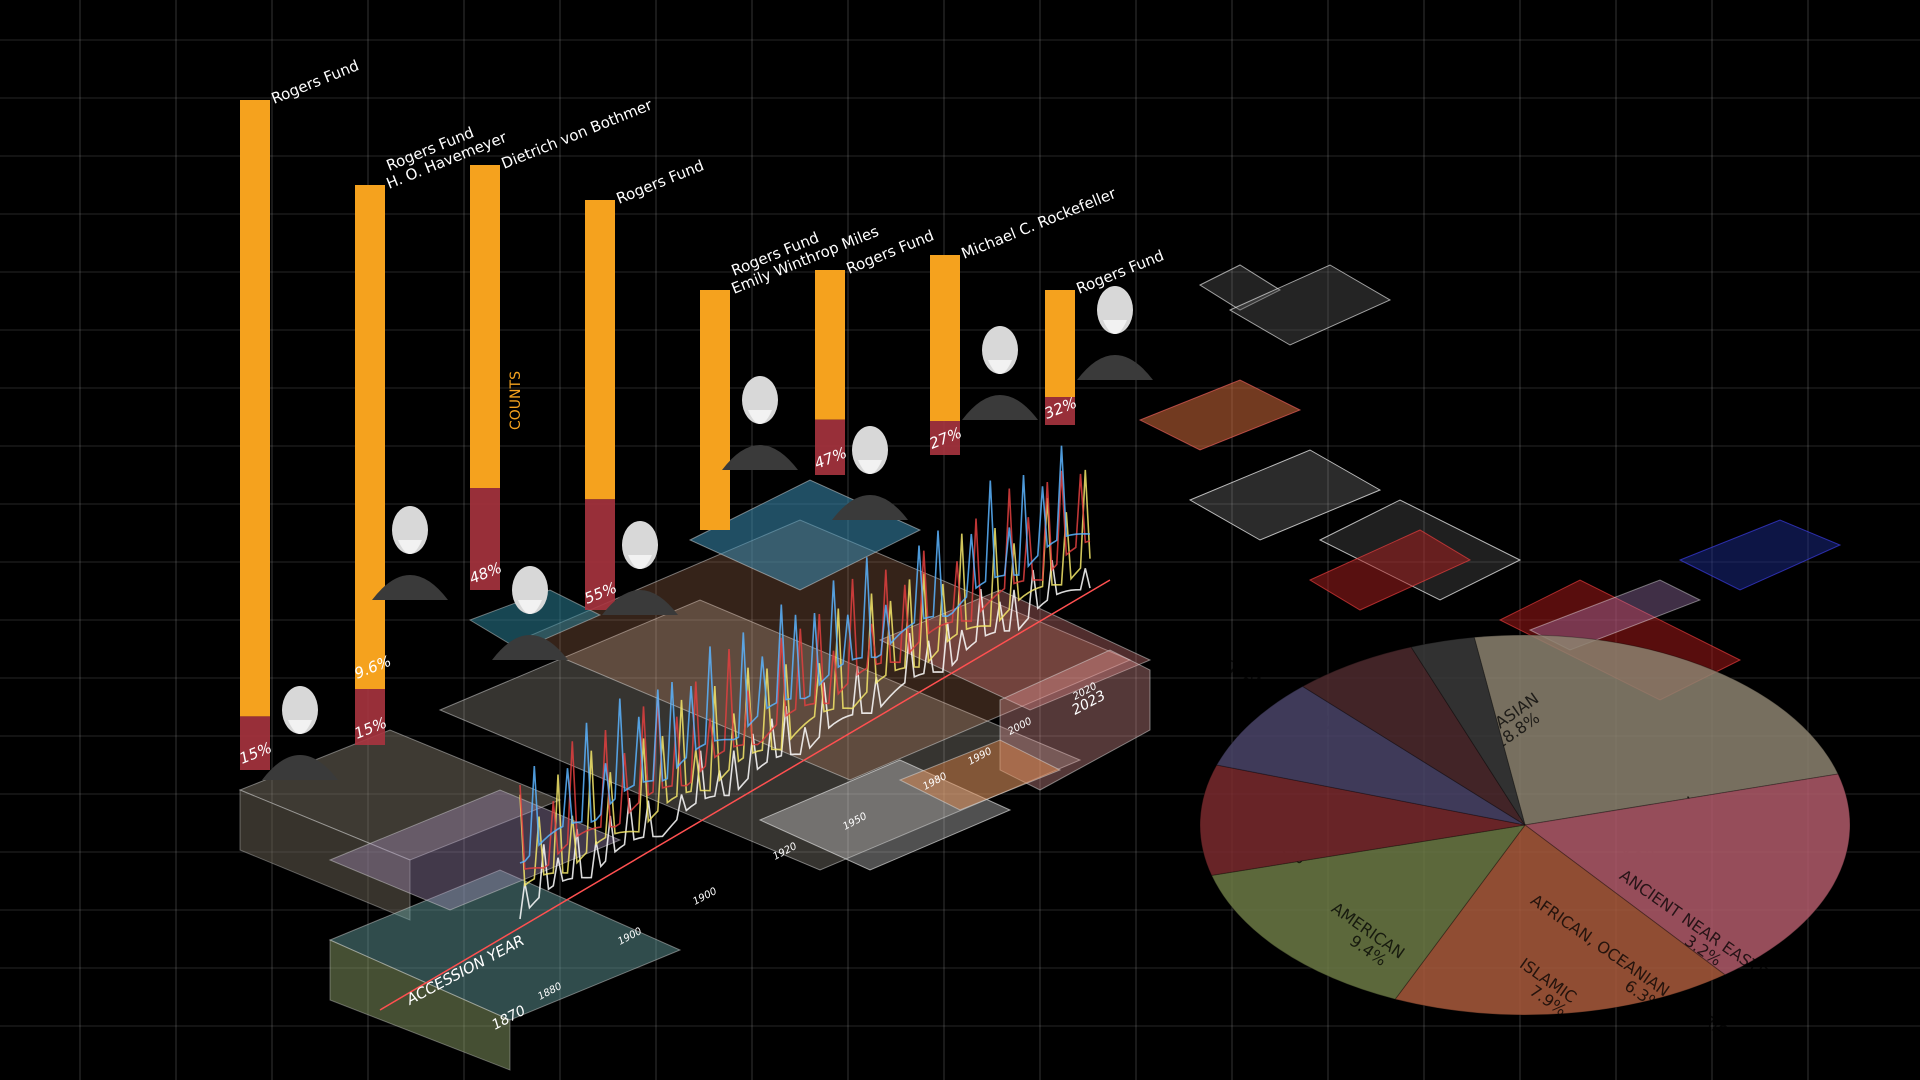 The image size is (1920, 1080). I want to click on accession-year-lines, so click(805, 682).